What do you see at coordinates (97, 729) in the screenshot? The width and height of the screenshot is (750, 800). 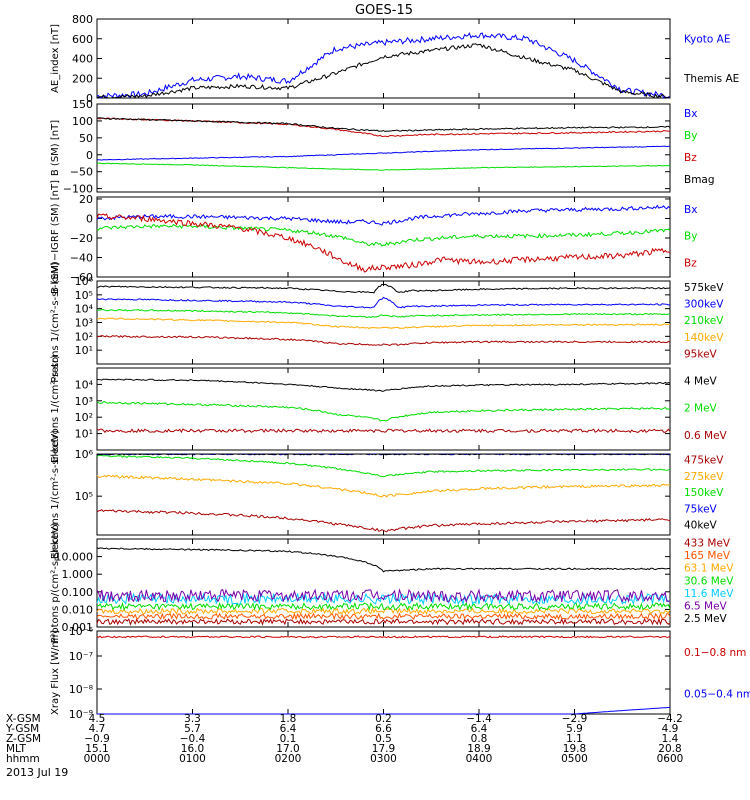 I see `x-row-value: 4.7` at bounding box center [97, 729].